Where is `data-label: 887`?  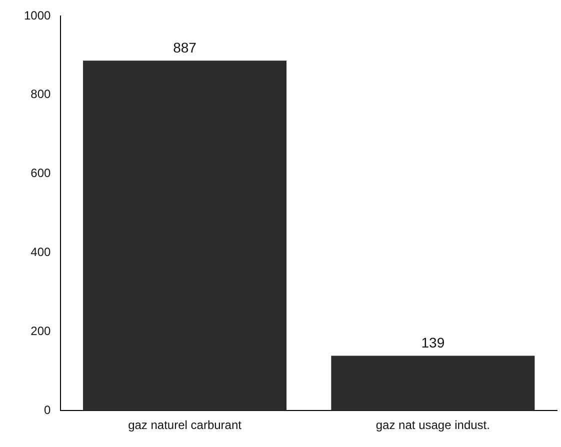
data-label: 887 is located at coordinates (185, 47).